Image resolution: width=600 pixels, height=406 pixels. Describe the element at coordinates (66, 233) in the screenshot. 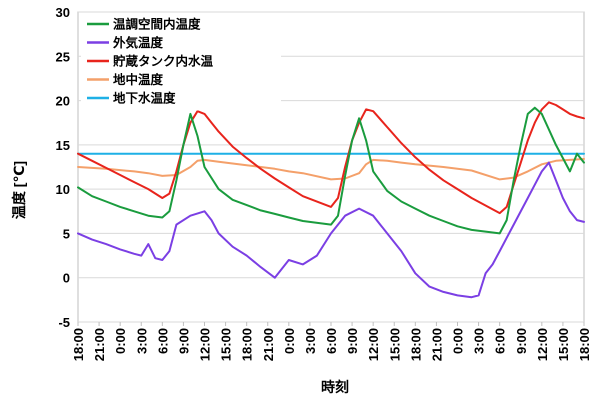

I see `y-tick-label: 5` at that location.